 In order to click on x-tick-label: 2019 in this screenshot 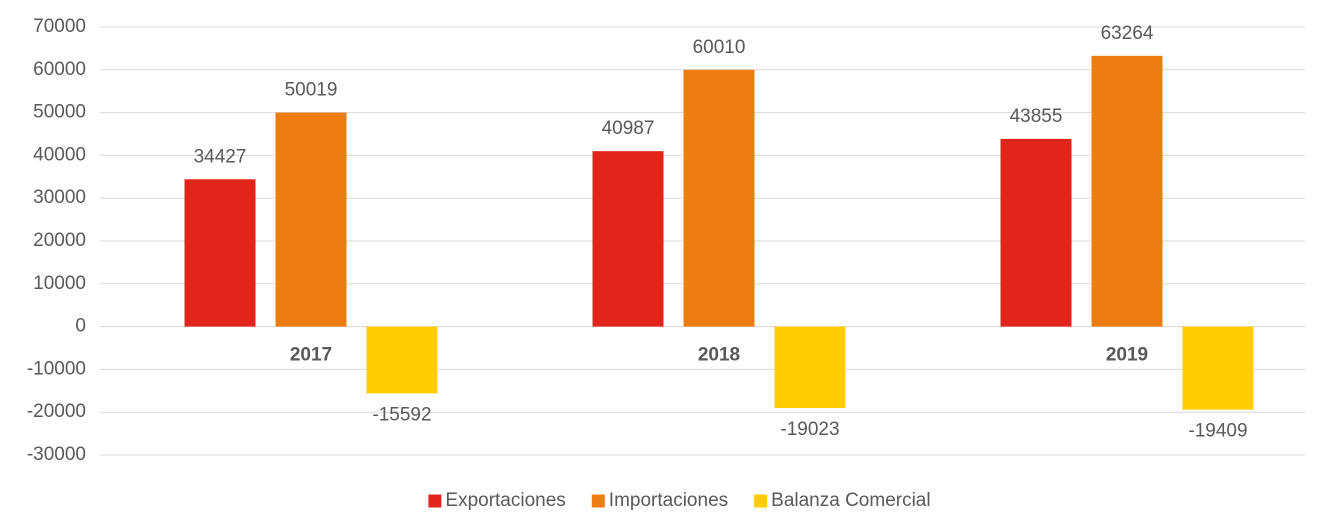, I will do `click(1127, 355)`.